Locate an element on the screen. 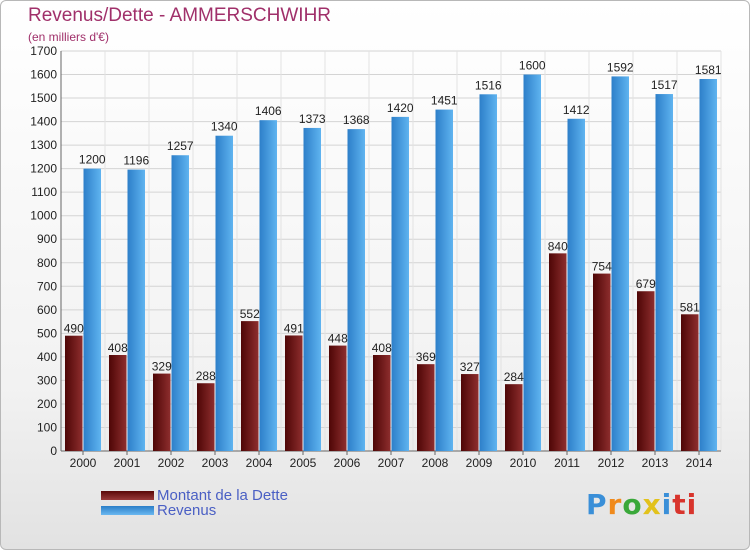  bar-revenus-2014 is located at coordinates (708, 265).